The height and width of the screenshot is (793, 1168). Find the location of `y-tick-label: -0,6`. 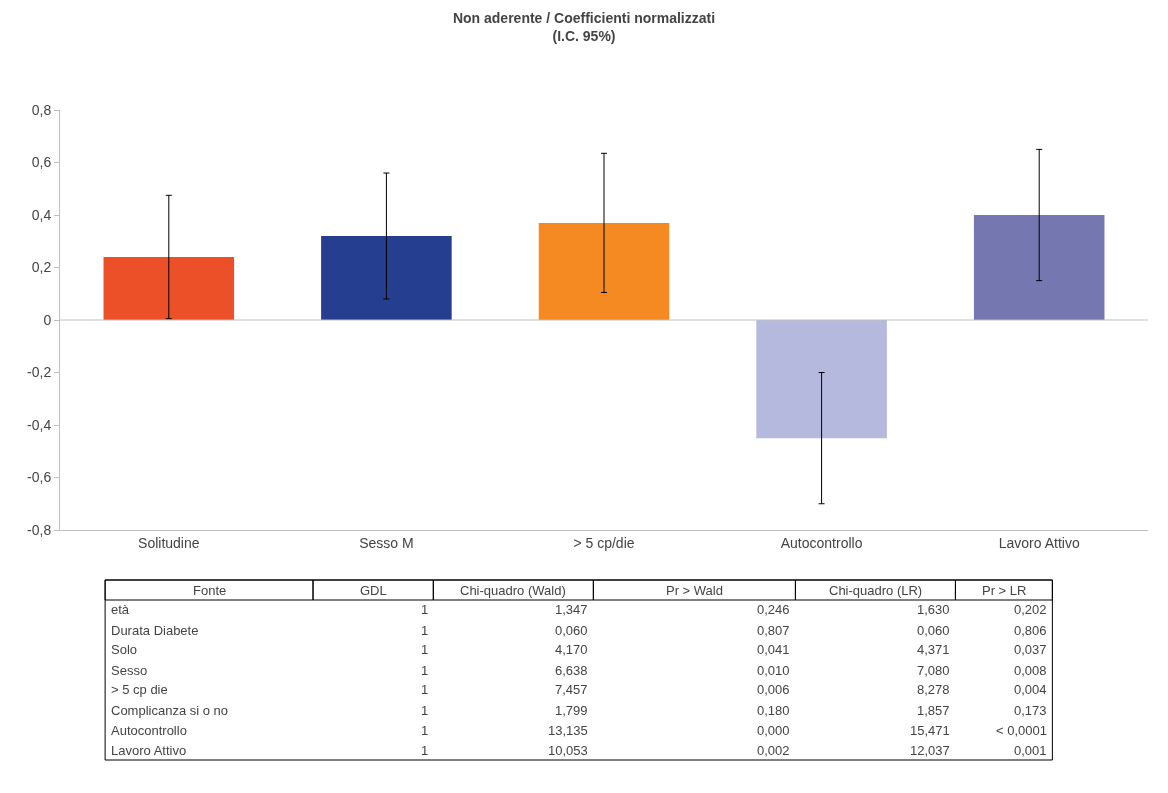

y-tick-label: -0,6 is located at coordinates (39, 477).